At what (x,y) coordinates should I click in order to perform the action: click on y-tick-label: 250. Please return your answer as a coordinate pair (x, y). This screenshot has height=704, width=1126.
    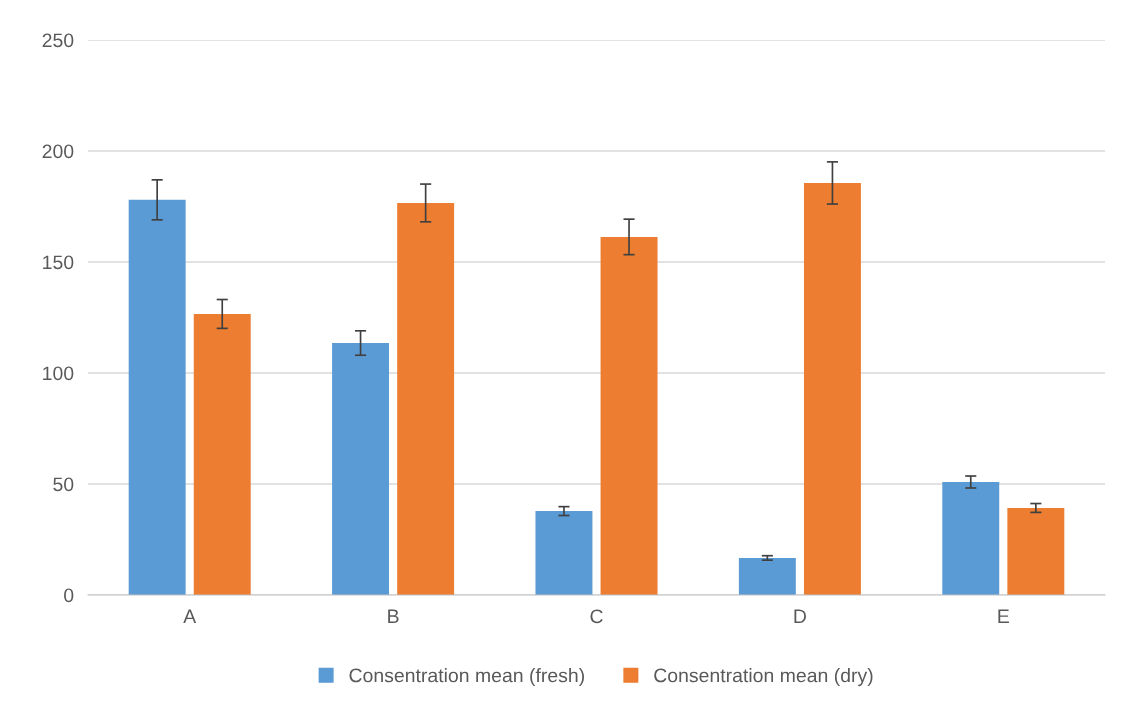
    Looking at the image, I should click on (58, 40).